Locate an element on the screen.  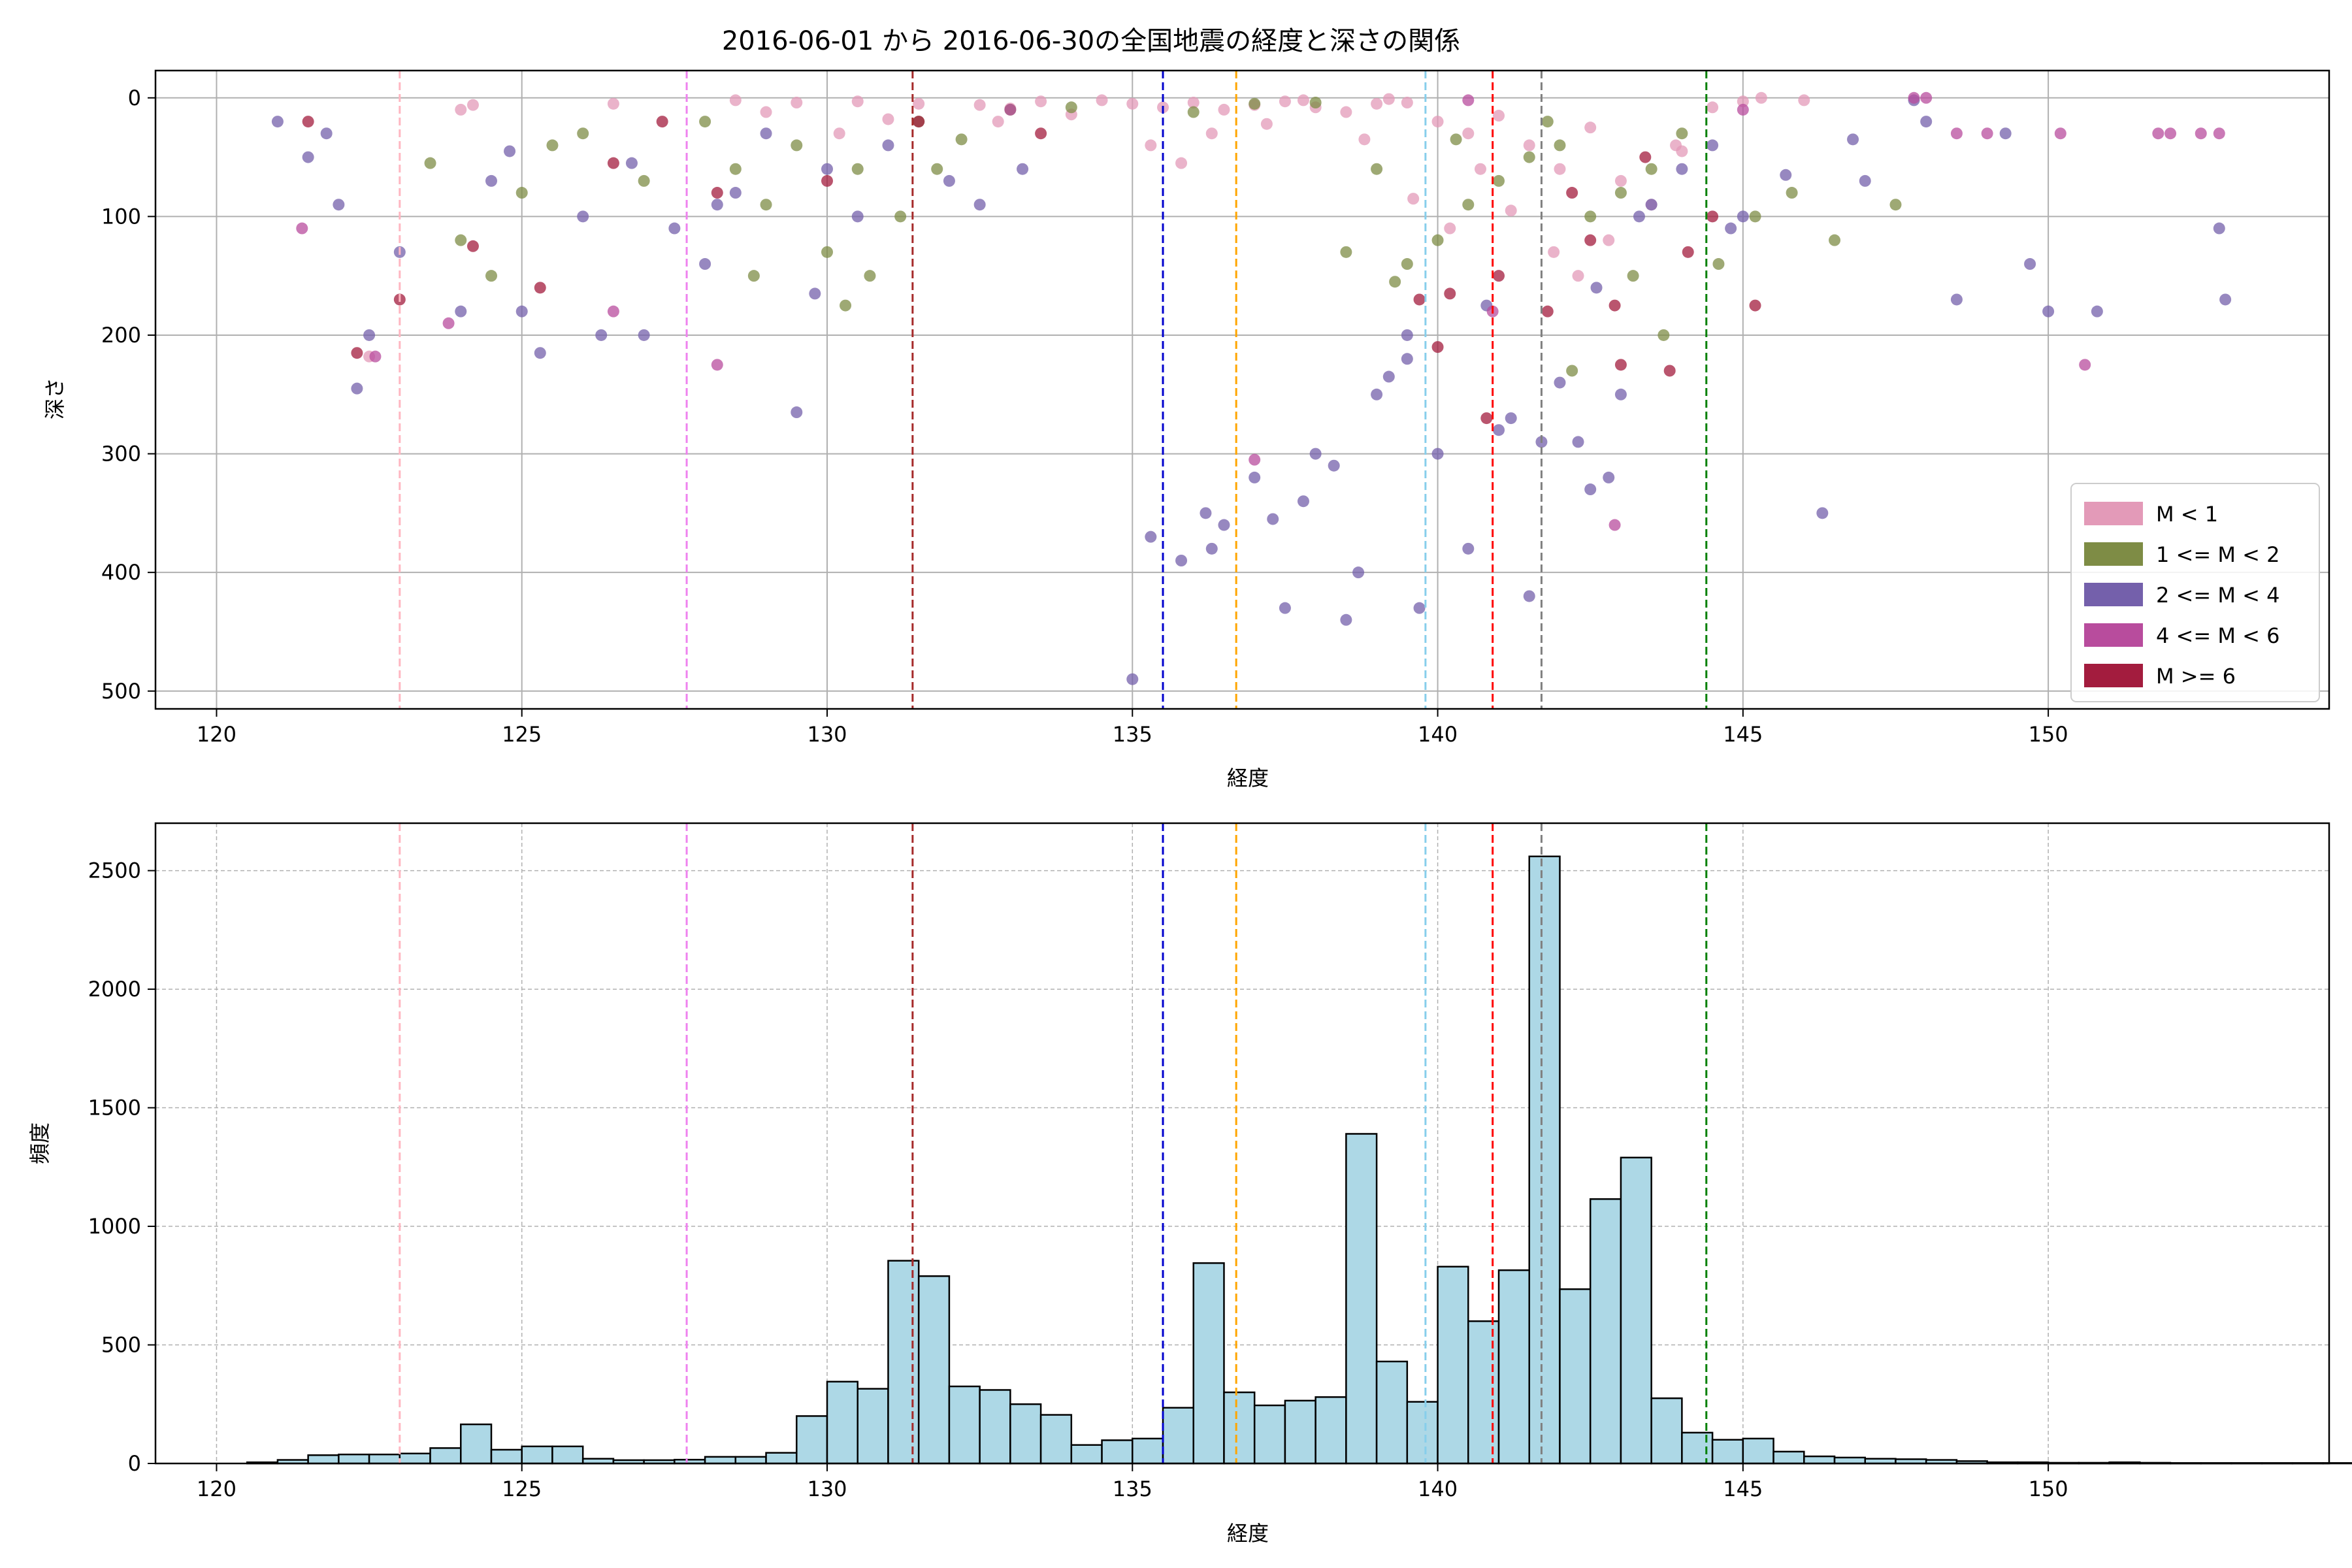
legend-swatch is located at coordinates (2113, 513).